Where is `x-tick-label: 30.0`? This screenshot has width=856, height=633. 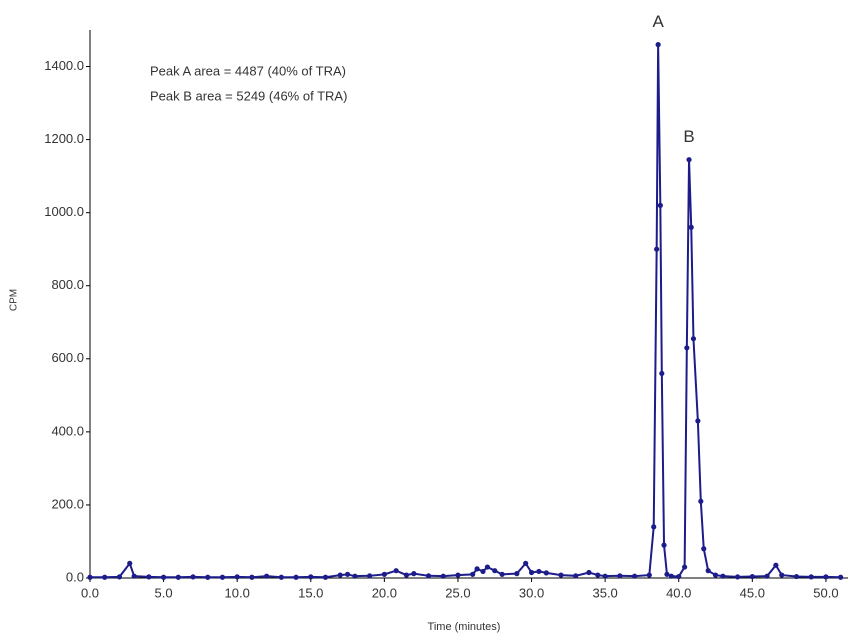 x-tick-label: 30.0 is located at coordinates (531, 592).